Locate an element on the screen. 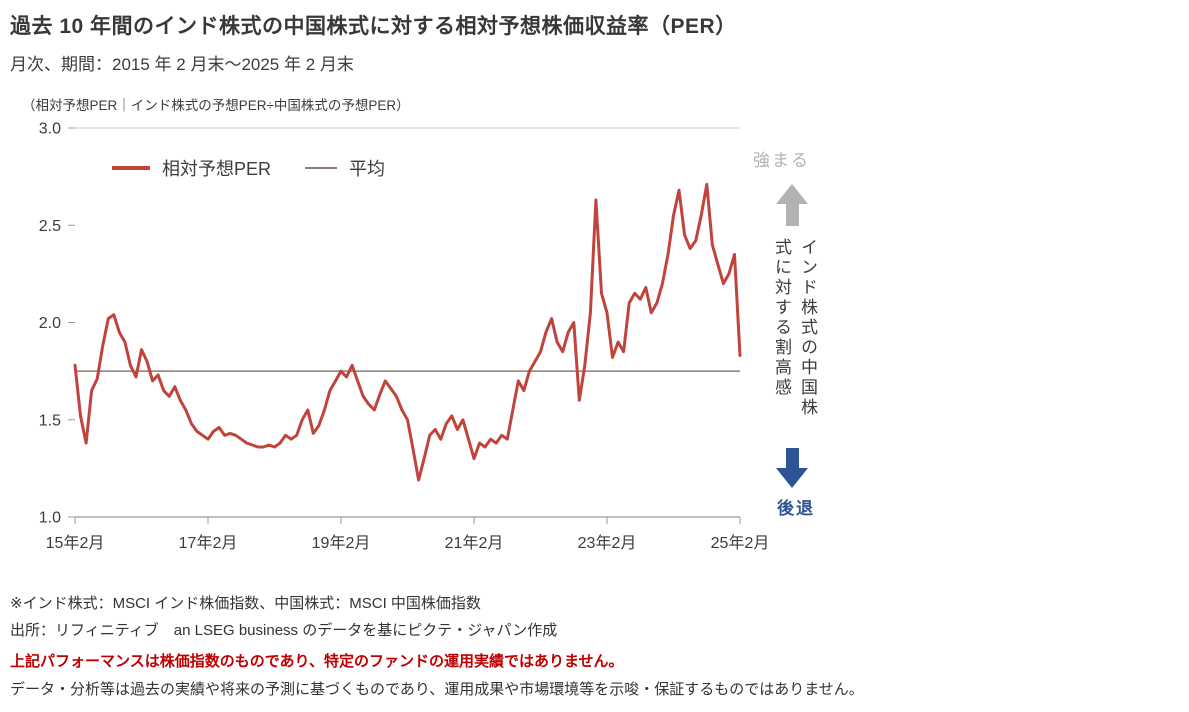  svg-text: 19年2月 is located at coordinates (341, 543).